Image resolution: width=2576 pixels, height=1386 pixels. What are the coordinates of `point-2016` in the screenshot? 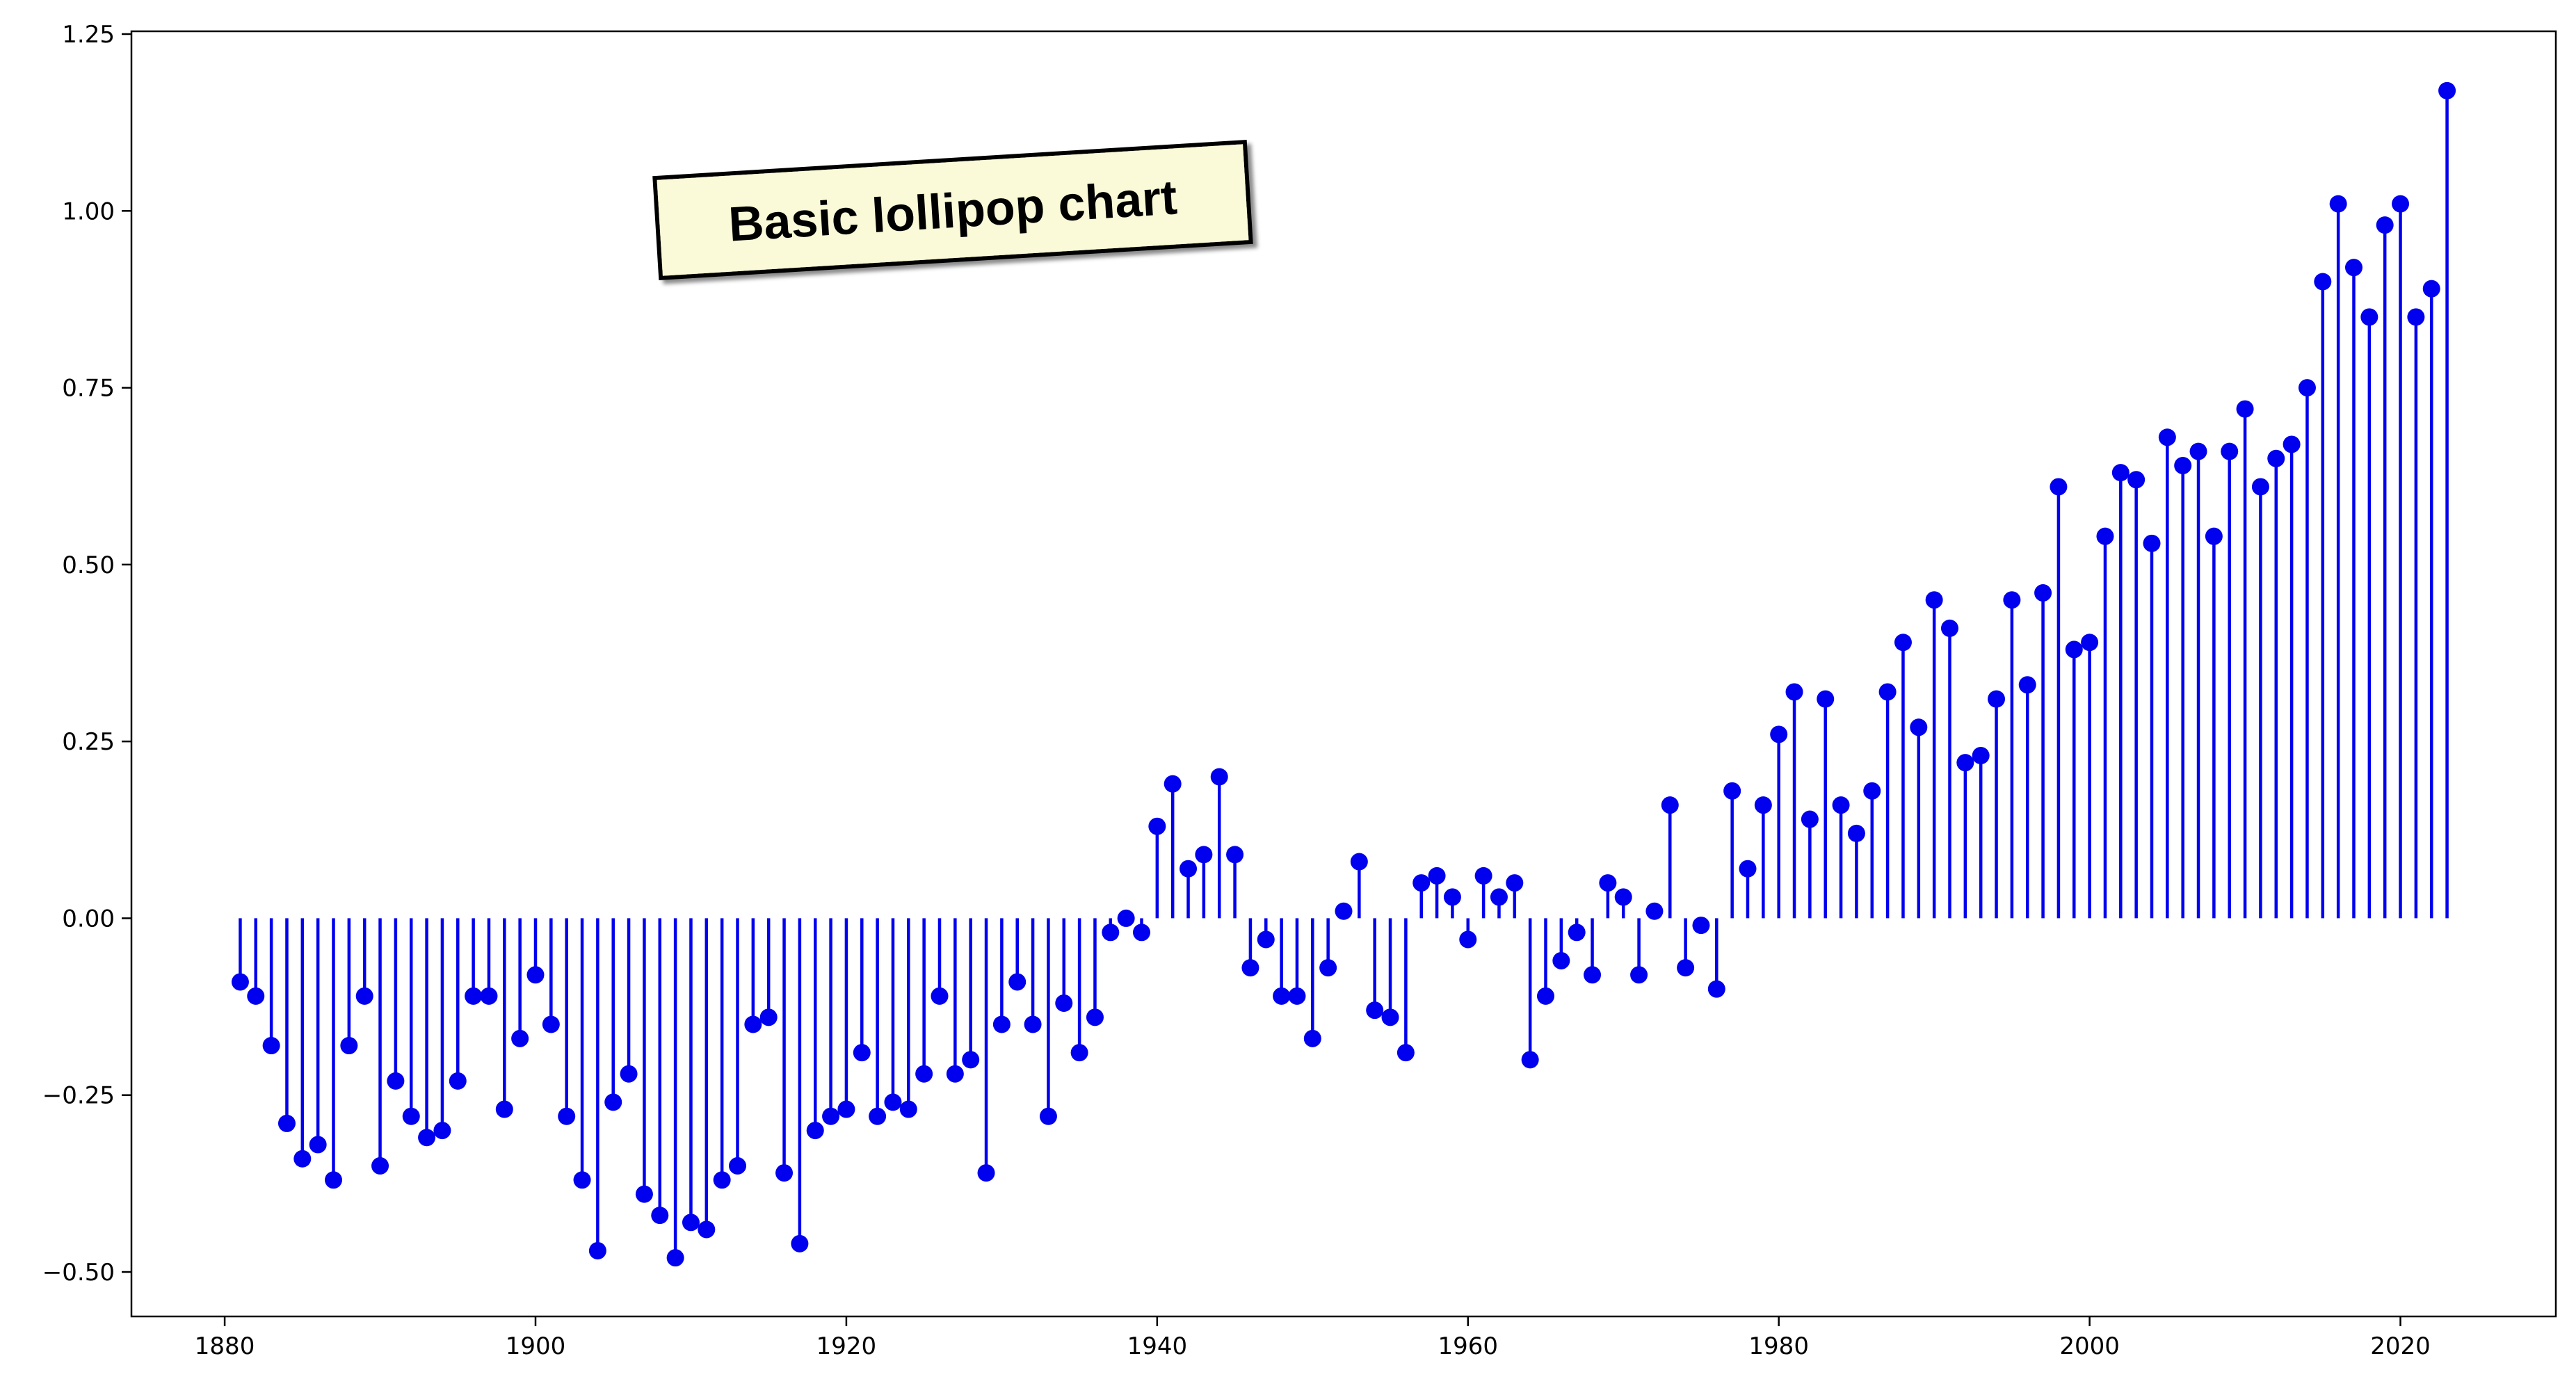 It's located at (2338, 204).